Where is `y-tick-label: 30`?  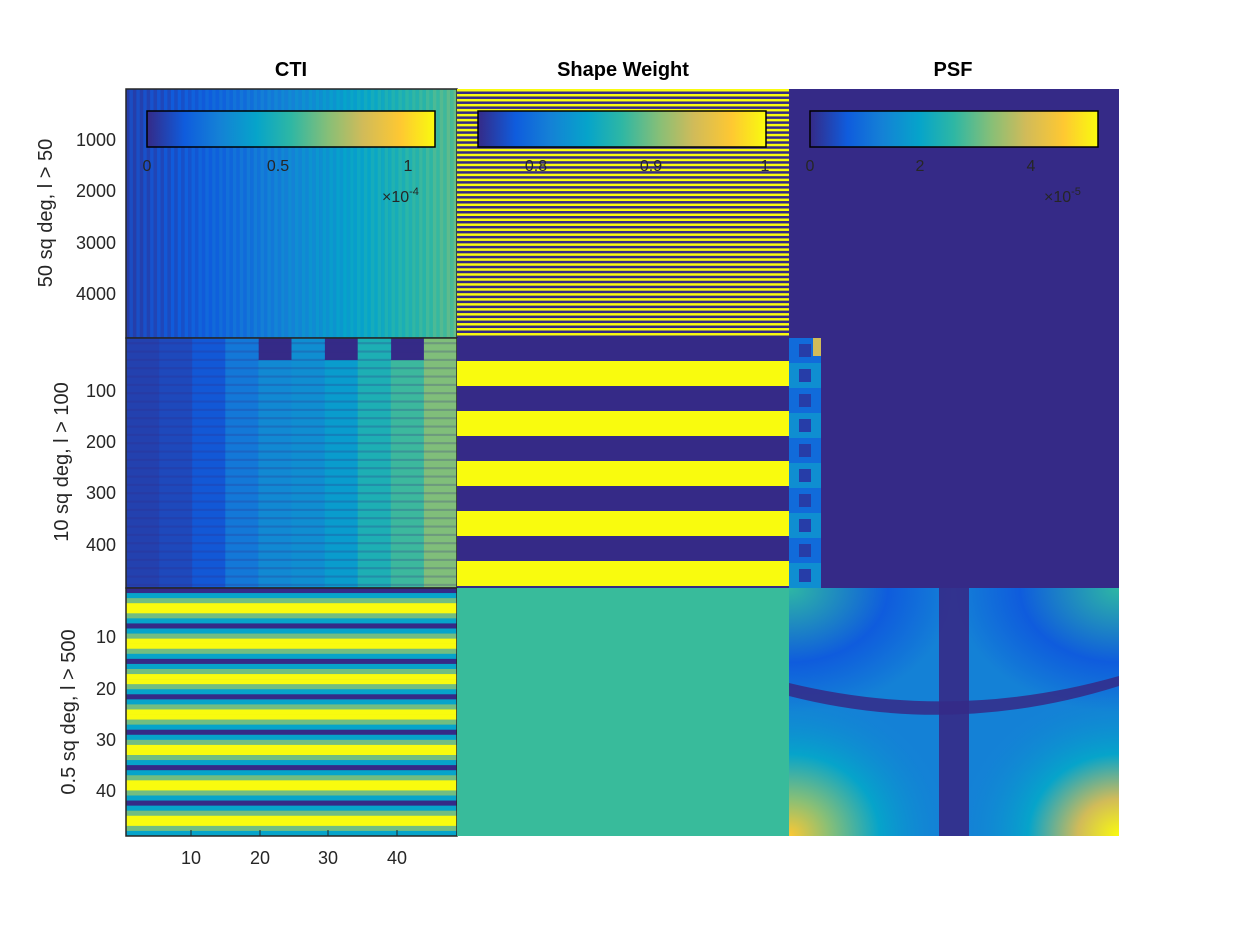
y-tick-label: 30 is located at coordinates (106, 740).